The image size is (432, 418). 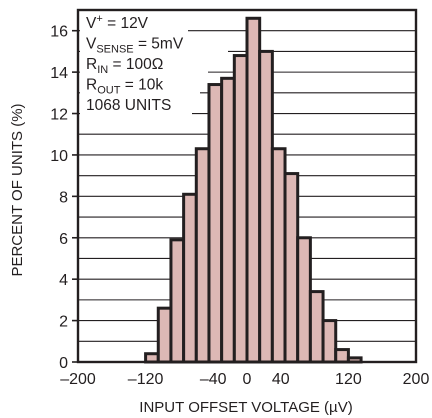 What do you see at coordinates (63, 239) in the screenshot?
I see `y-tick-label: 6` at bounding box center [63, 239].